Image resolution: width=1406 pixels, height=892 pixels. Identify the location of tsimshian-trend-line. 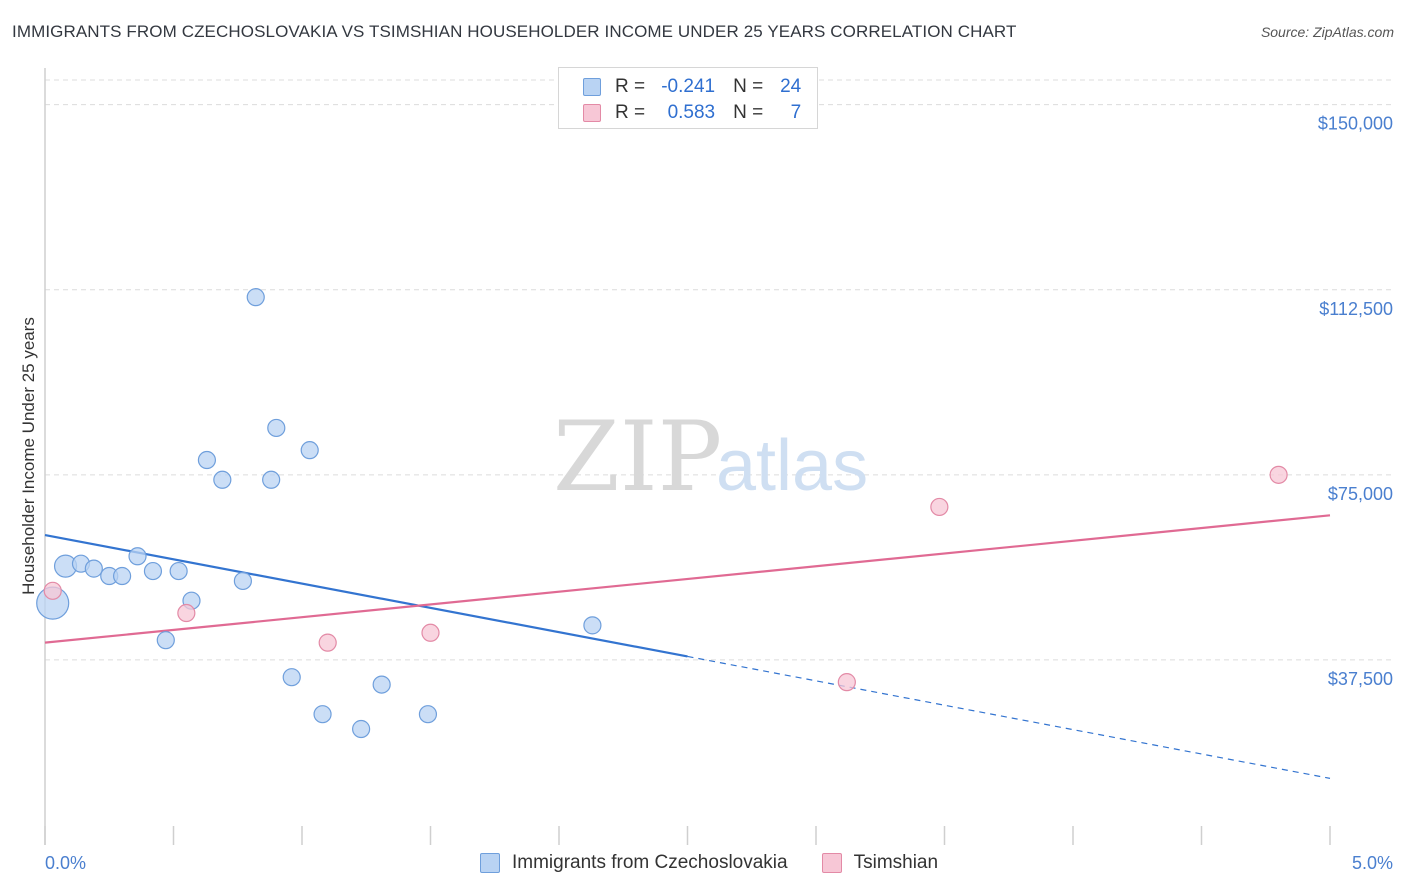
(687, 579).